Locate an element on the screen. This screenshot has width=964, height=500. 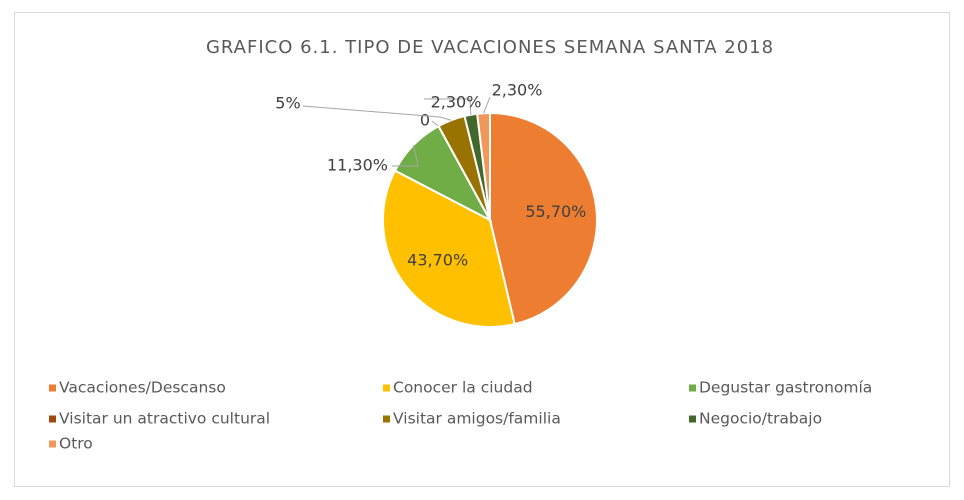
legend-label: Vacaciones/Descanso is located at coordinates (142, 388).